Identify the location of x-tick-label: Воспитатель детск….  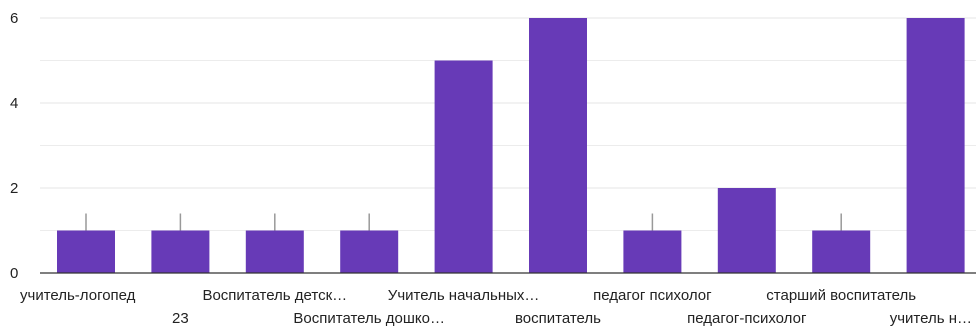
(274, 295).